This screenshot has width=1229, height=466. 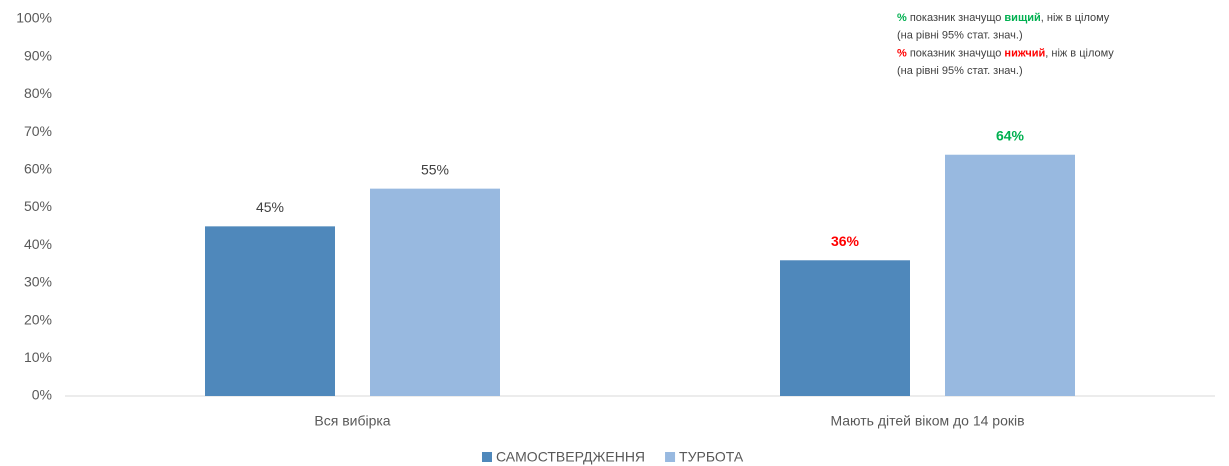 What do you see at coordinates (435, 169) in the screenshot?
I see `value-label: 55%` at bounding box center [435, 169].